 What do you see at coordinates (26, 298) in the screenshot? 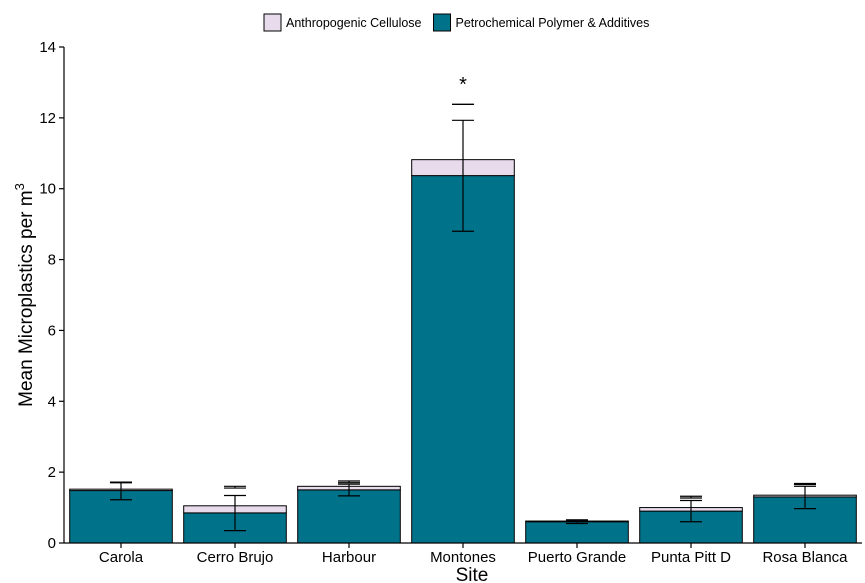
I see `y-axis-title-text: Mean Microplastics per m` at bounding box center [26, 298].